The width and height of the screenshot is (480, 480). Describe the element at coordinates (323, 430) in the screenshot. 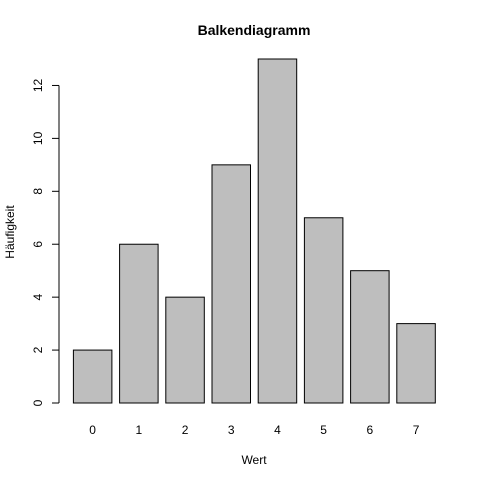

I see `x-tick-label: 5` at that location.